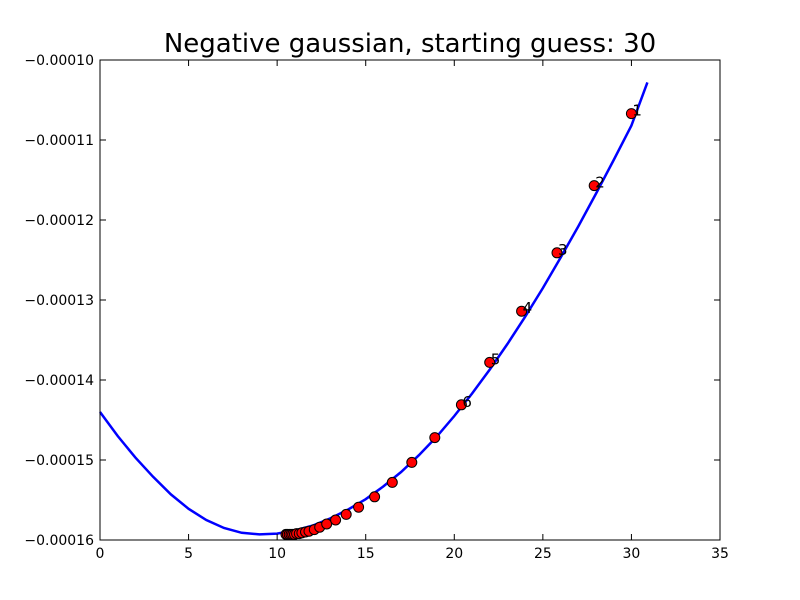 Image resolution: width=800 pixels, height=600 pixels. I want to click on iteration-label: 4, so click(528, 308).